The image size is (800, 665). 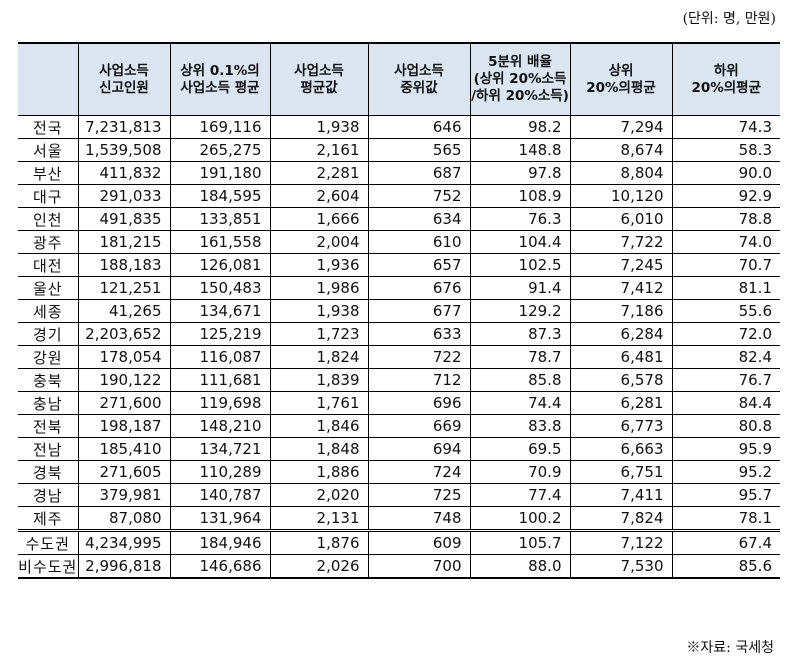 What do you see at coordinates (419, 265) in the screenshot?
I see `cell-median: 657` at bounding box center [419, 265].